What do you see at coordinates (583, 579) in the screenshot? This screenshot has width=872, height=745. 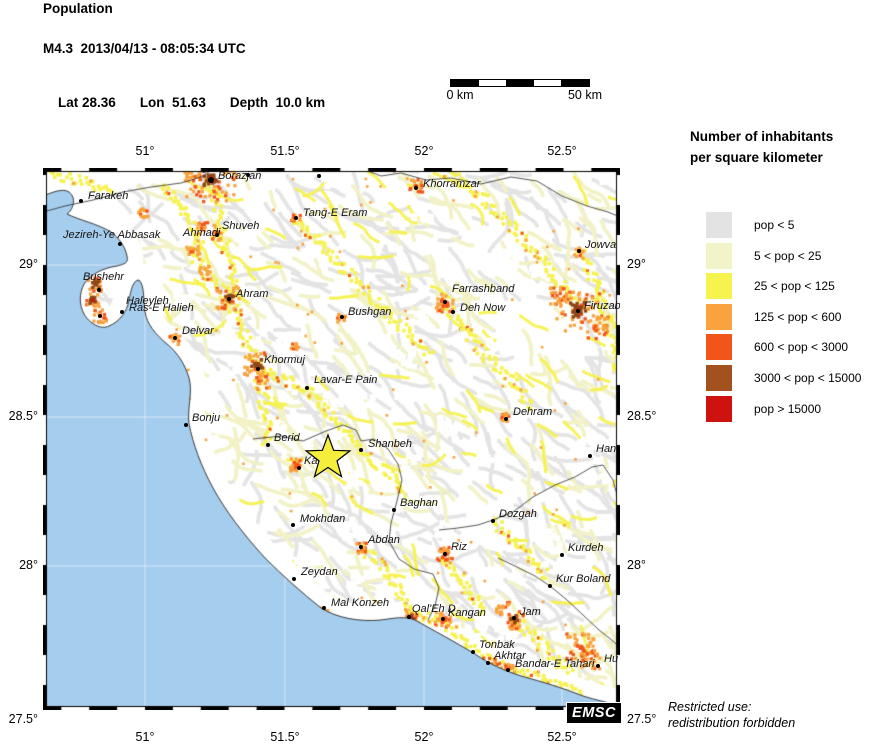 I see `town-label: Kur Boland` at bounding box center [583, 579].